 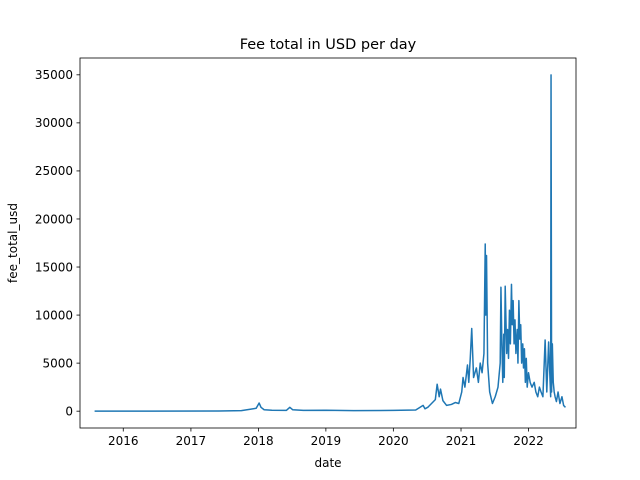 What do you see at coordinates (528, 441) in the screenshot?
I see `x-tick-label: 2022` at bounding box center [528, 441].